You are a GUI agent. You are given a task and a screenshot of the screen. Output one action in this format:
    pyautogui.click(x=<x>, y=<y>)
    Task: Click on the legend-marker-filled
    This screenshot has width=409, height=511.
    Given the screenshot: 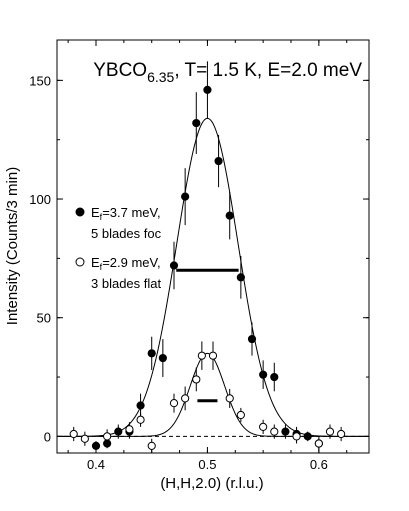 What is the action you would take?
    pyautogui.click(x=80, y=212)
    